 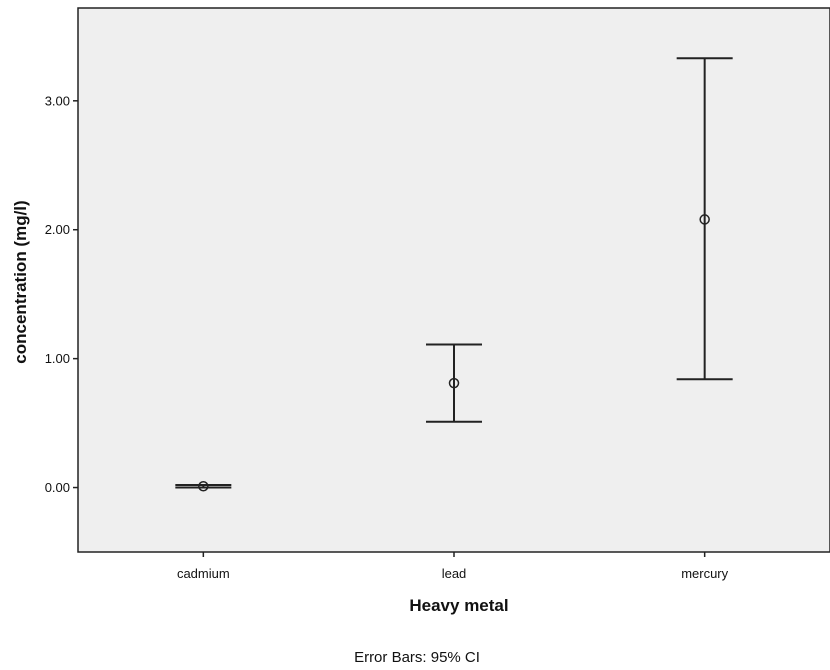 I want to click on y-tick-label: 1.00, so click(x=57, y=358).